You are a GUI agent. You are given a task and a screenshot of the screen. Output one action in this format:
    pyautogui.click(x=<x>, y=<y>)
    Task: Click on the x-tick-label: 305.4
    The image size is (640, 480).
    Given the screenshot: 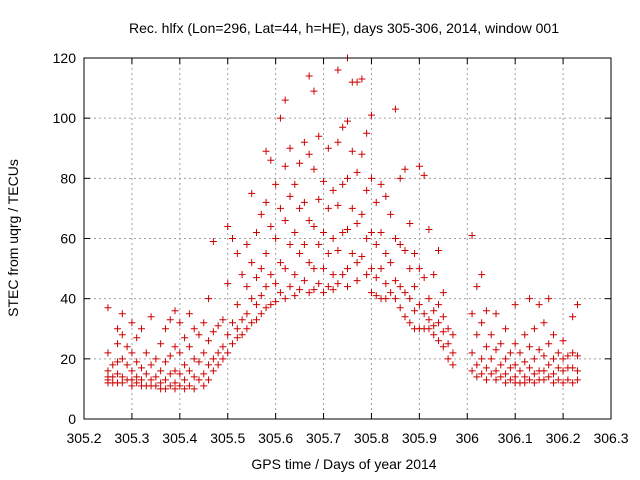 What is the action you would take?
    pyautogui.click(x=179, y=438)
    